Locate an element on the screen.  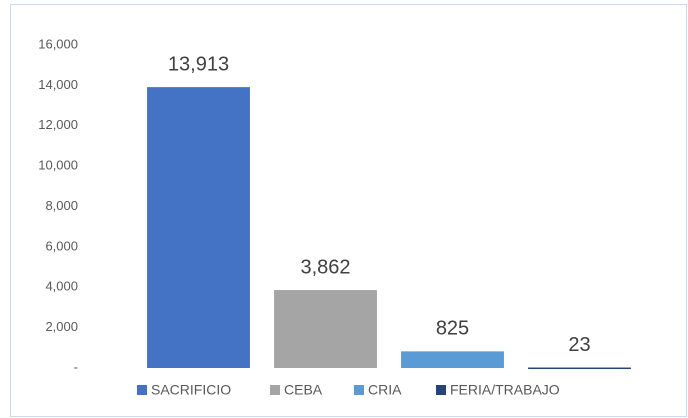
legend-label: FERIA/TRABAJO is located at coordinates (505, 390).